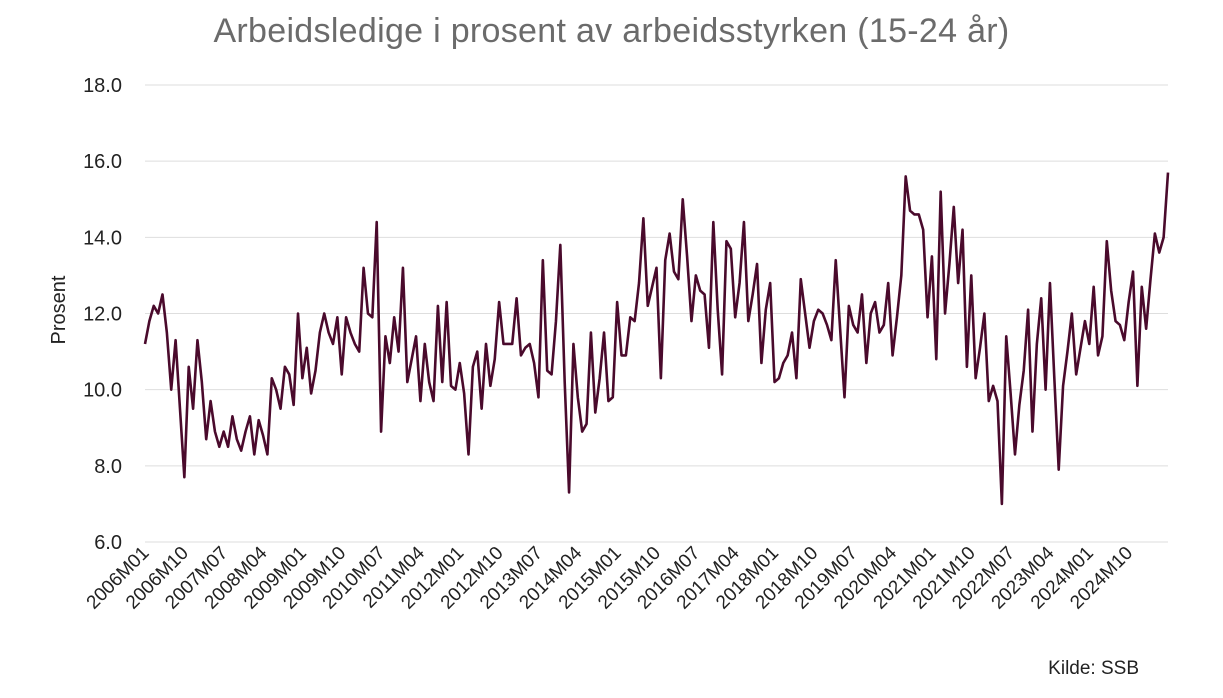 The height and width of the screenshot is (698, 1223). Describe the element at coordinates (108, 467) in the screenshot. I see `y-tick-label: 8.0` at that location.